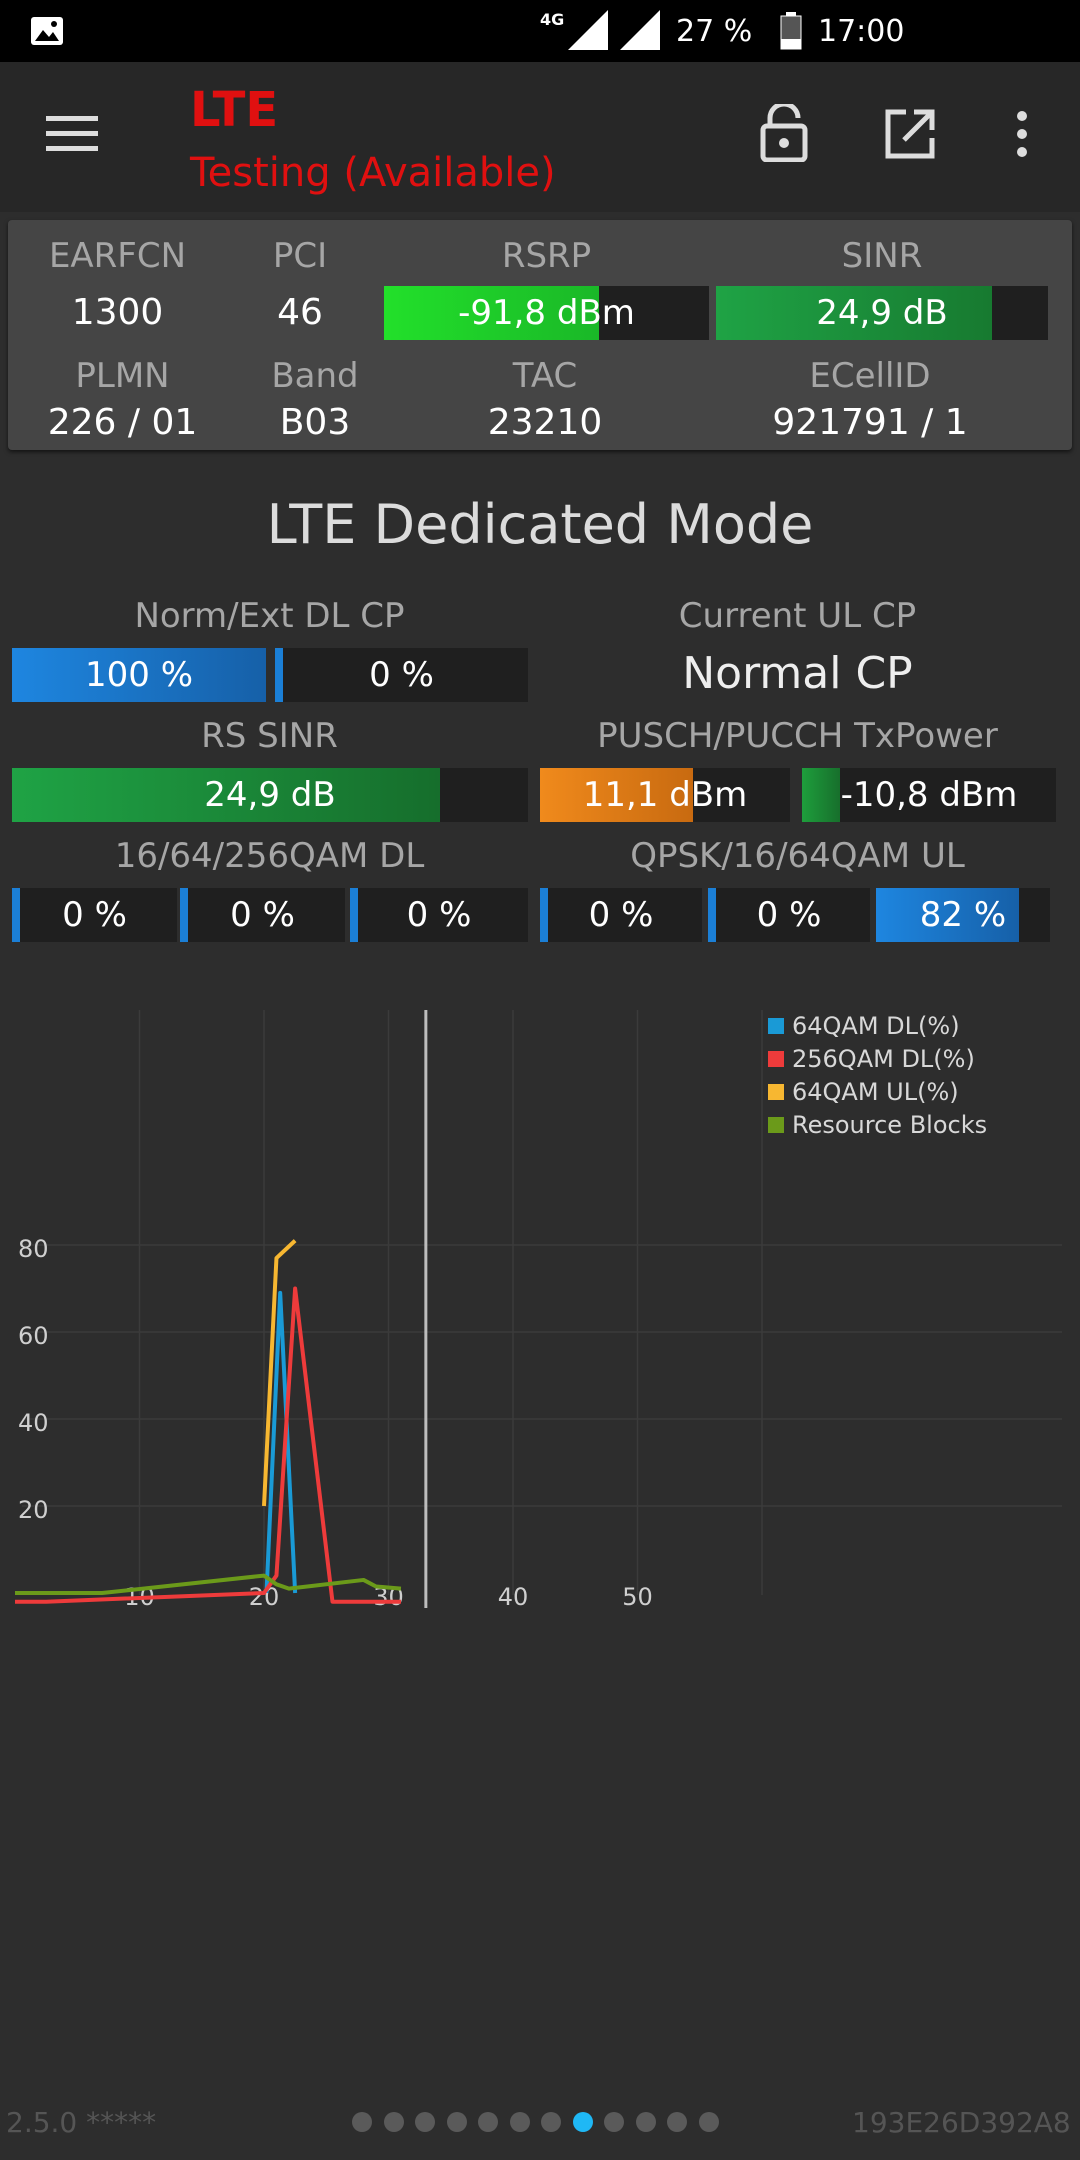 This screenshot has width=1080, height=2160. Describe the element at coordinates (315, 376) in the screenshot. I see `band-label: Band` at that location.